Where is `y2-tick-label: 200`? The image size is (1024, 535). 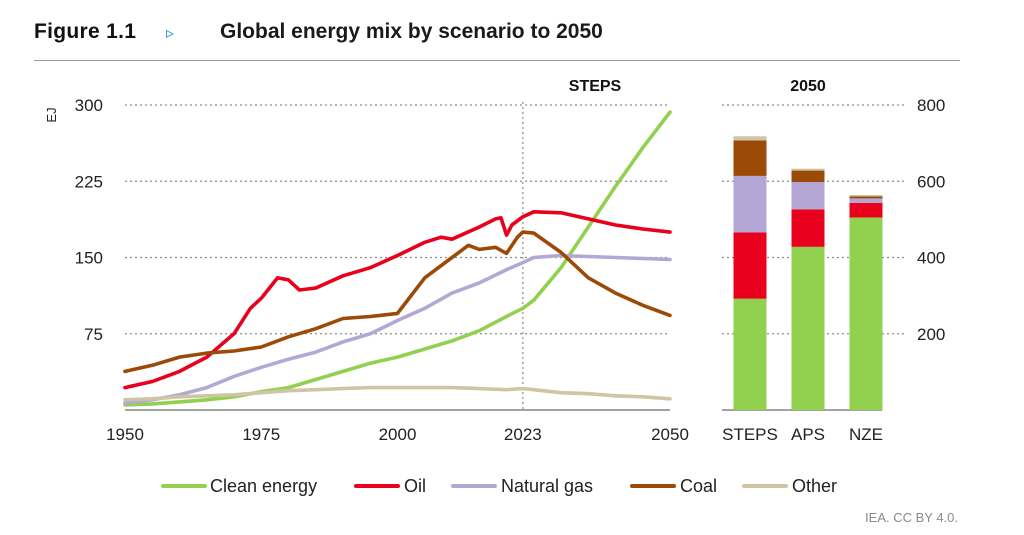 y2-tick-label: 200 is located at coordinates (931, 334).